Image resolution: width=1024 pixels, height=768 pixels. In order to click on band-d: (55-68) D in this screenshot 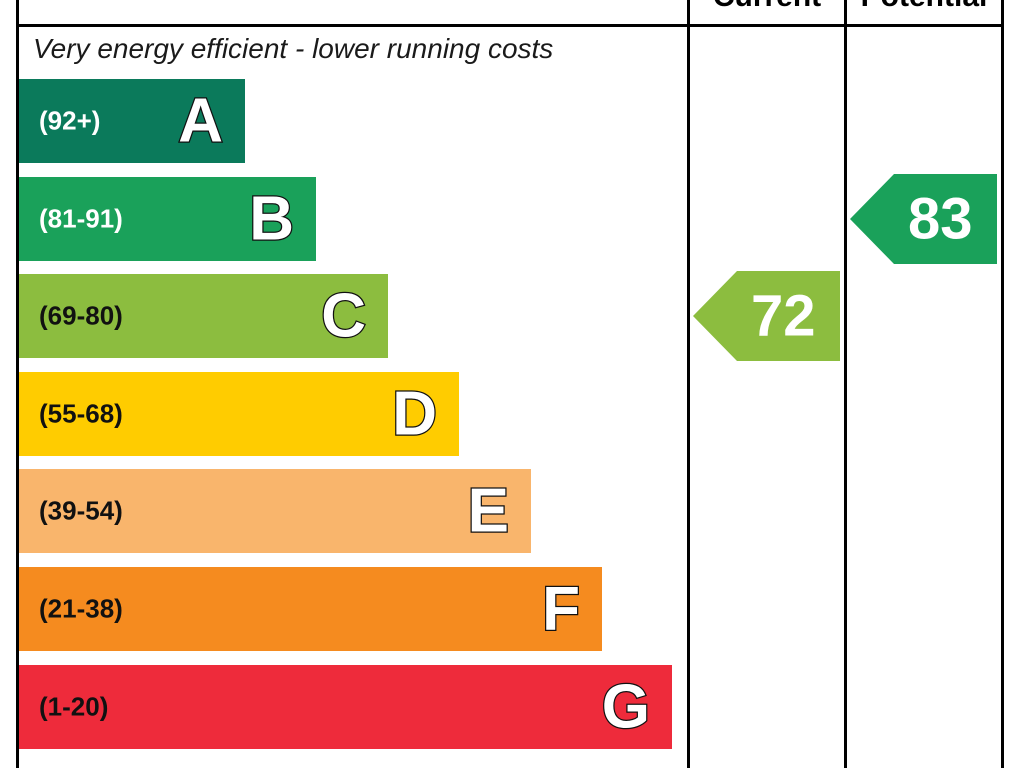, I will do `click(239, 413)`.